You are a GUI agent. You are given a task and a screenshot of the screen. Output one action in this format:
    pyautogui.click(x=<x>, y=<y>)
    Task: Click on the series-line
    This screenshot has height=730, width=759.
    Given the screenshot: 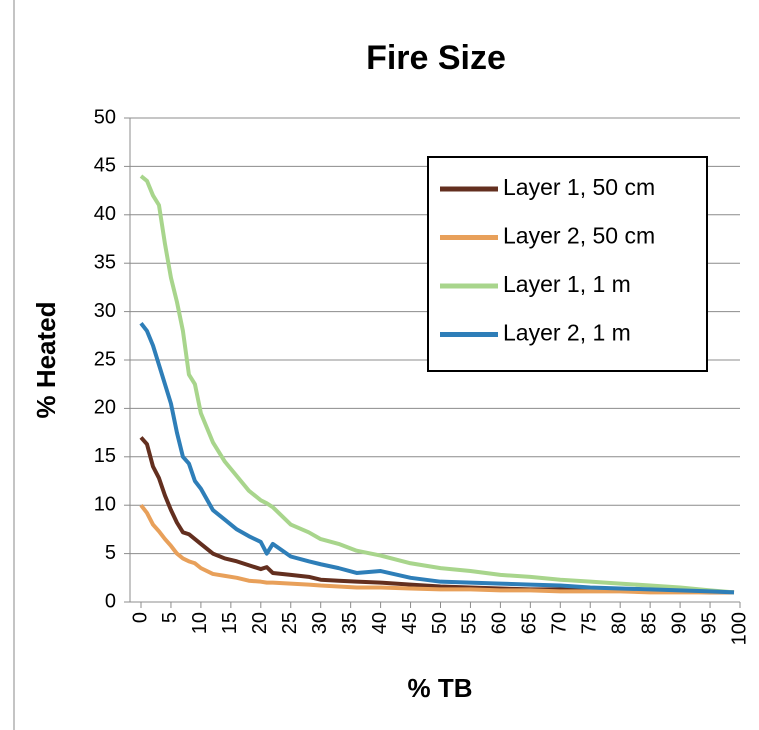 What is the action you would take?
    pyautogui.click(x=437, y=549)
    